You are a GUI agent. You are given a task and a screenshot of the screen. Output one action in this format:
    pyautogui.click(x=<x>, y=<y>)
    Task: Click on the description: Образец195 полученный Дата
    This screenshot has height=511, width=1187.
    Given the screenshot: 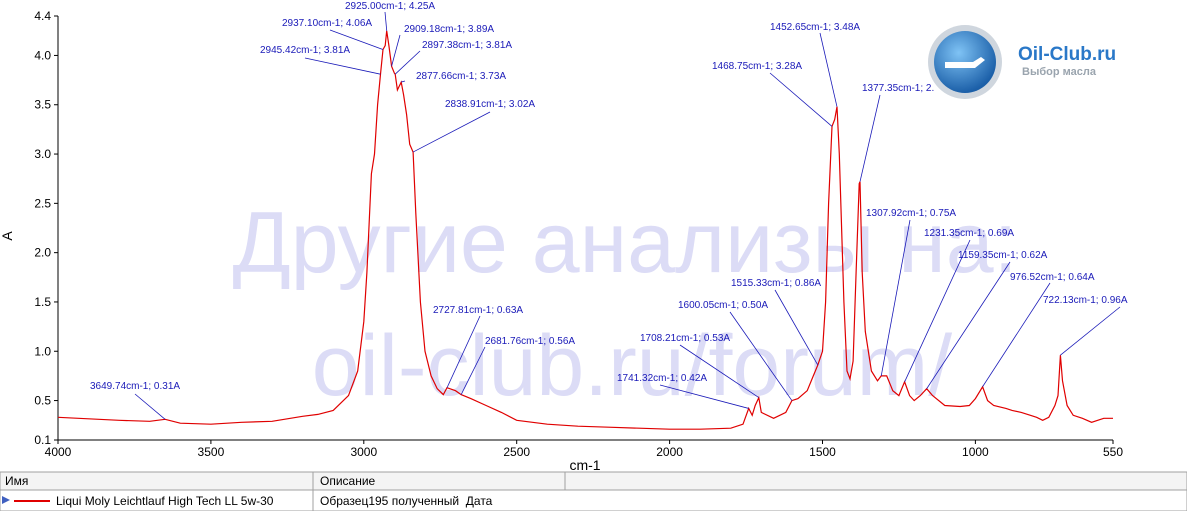 What is the action you would take?
    pyautogui.click(x=406, y=501)
    